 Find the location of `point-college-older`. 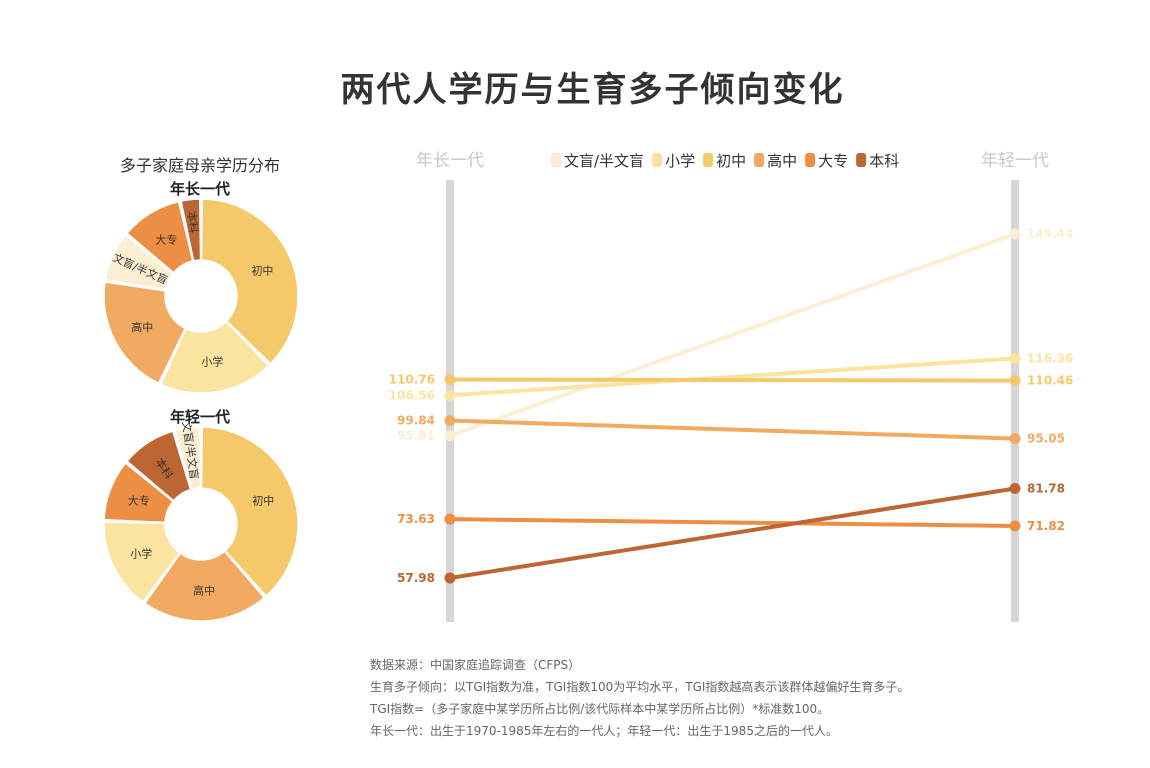

point-college-older is located at coordinates (450, 519).